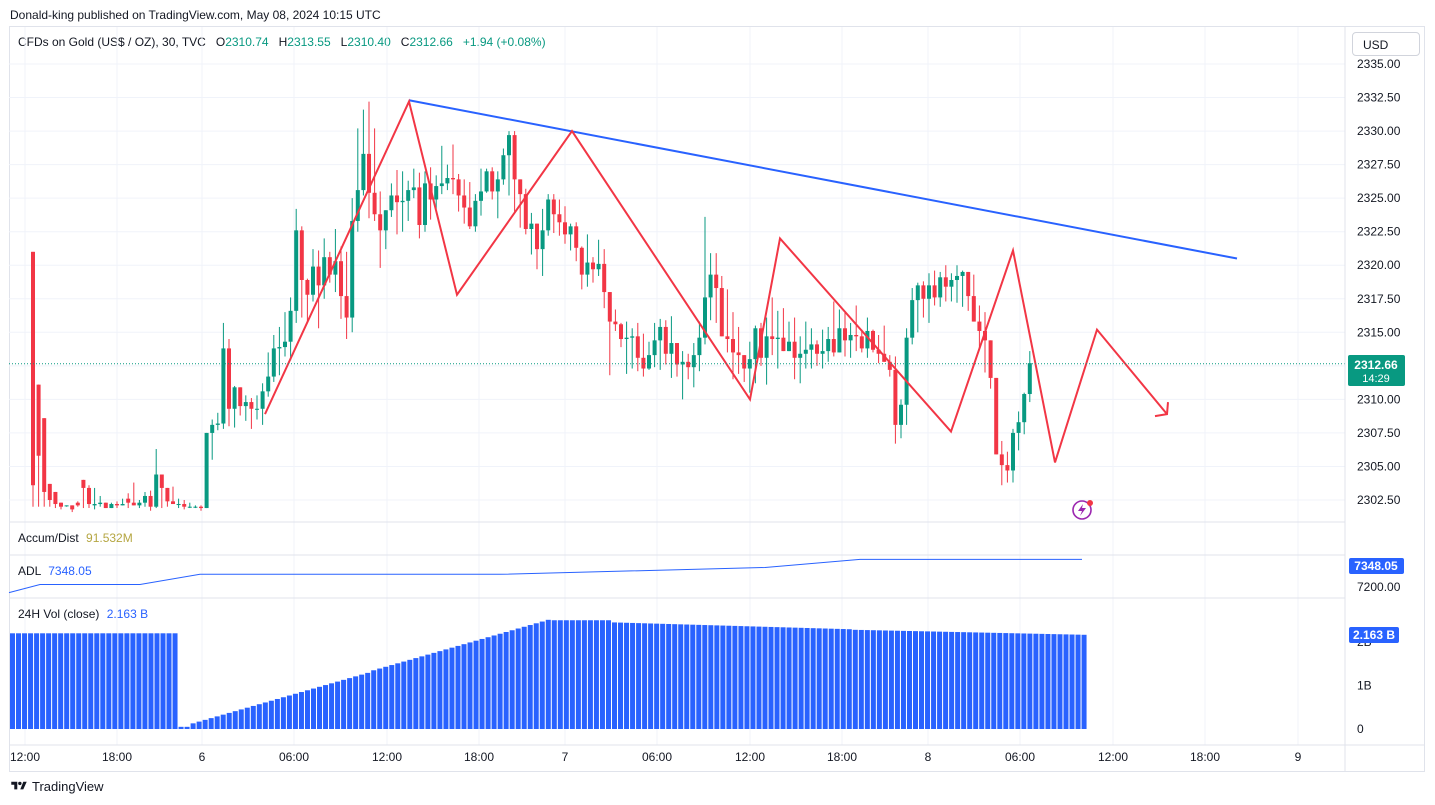  I want to click on footer-brand-text: TradingView, so click(68, 786).